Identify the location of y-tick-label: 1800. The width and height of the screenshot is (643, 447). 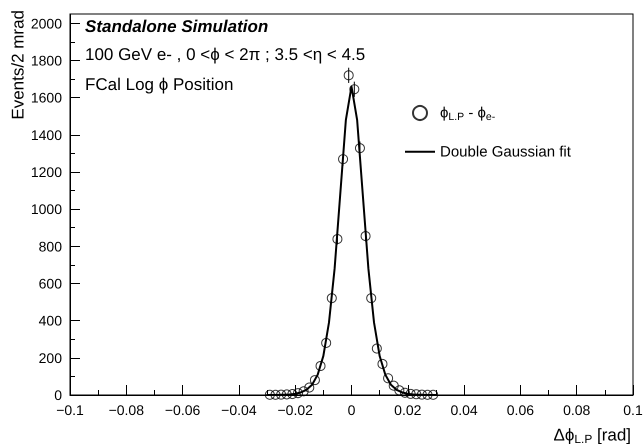
(46, 60).